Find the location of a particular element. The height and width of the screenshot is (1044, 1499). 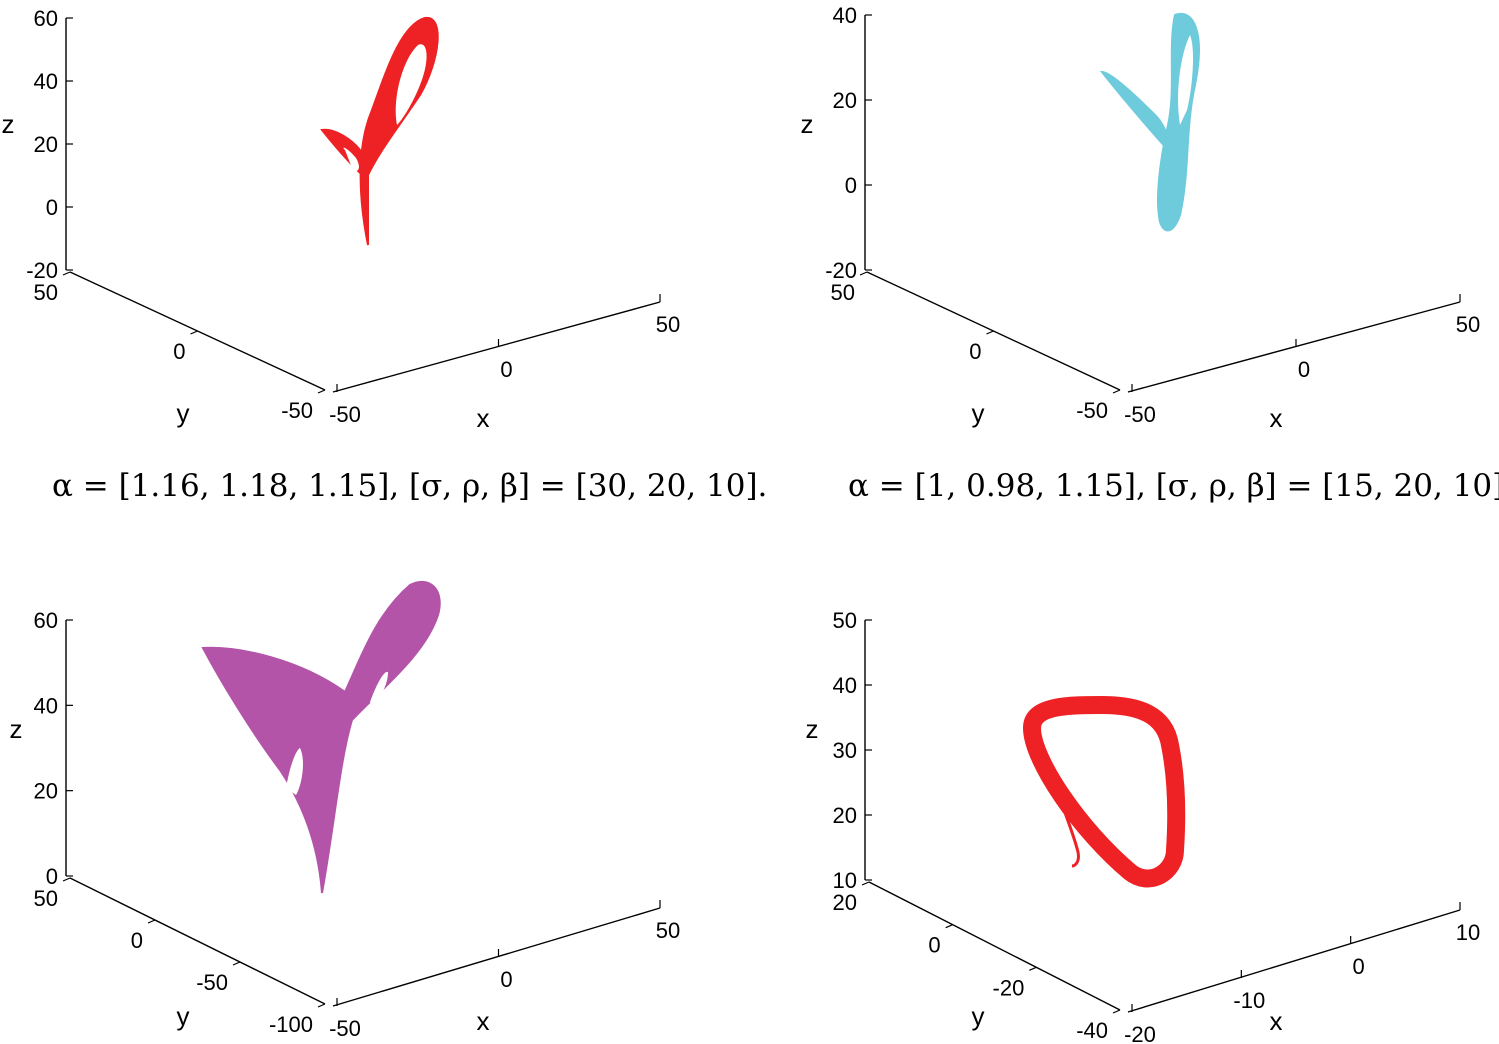

y-tick-label: 20 is located at coordinates (845, 902).